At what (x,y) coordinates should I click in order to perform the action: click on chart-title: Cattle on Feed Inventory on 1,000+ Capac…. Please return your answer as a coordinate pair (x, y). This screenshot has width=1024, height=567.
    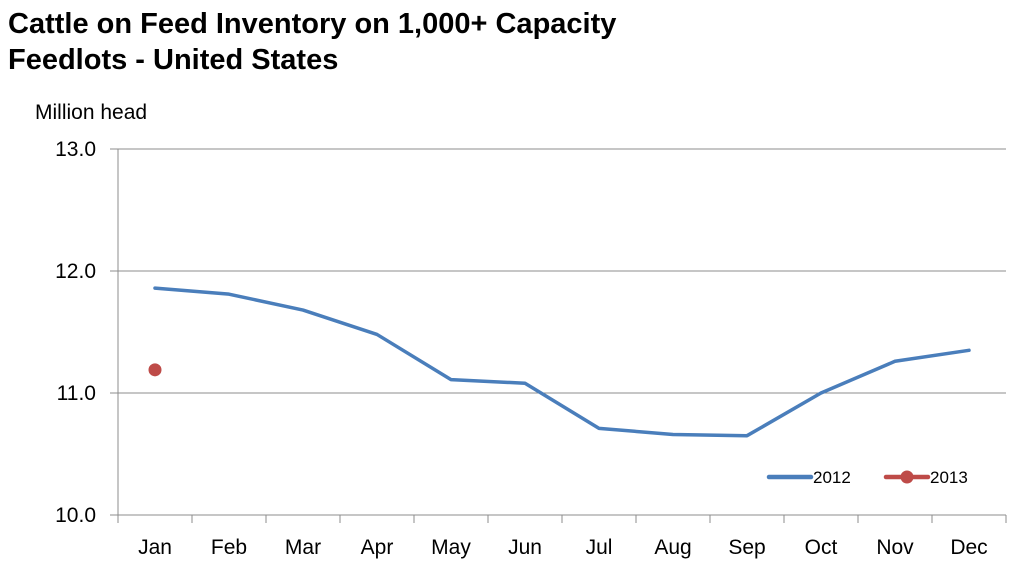
    Looking at the image, I should click on (312, 42).